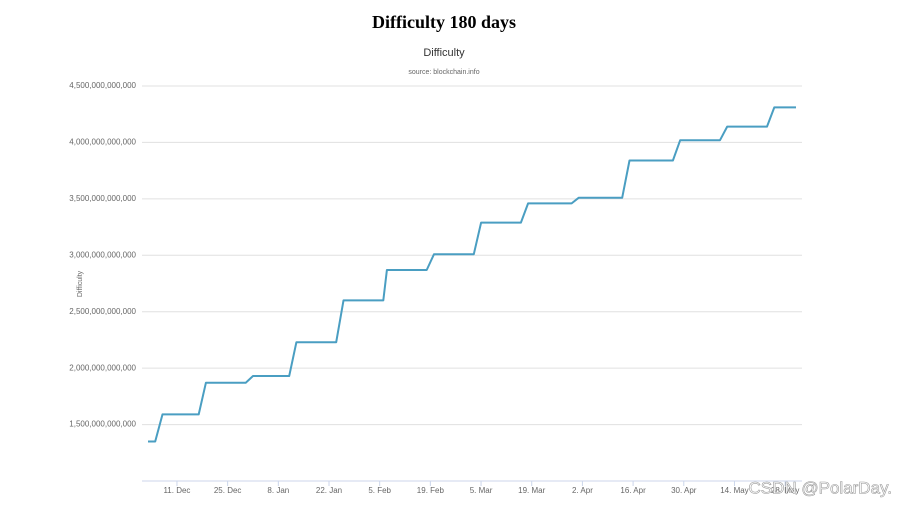 The image size is (908, 508). What do you see at coordinates (785, 490) in the screenshot?
I see `x-tick-label: 28. May` at bounding box center [785, 490].